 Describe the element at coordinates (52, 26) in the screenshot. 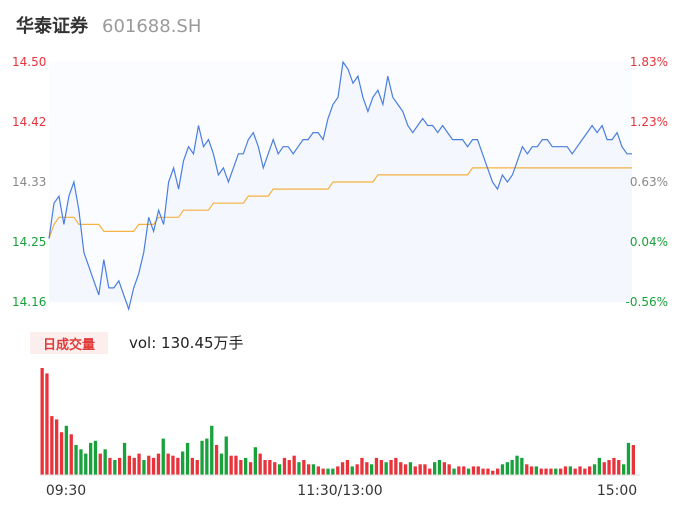

I see `stock-name: 华泰证券` at that location.